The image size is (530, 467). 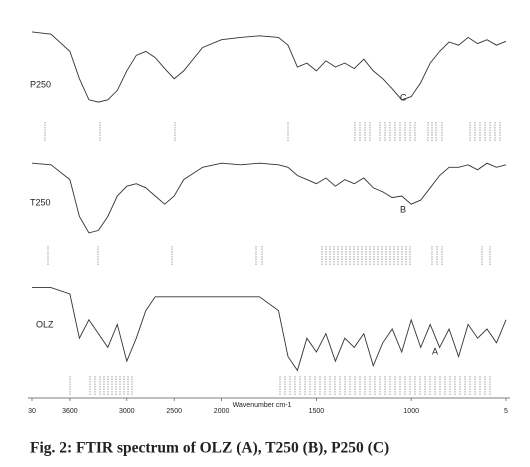 What do you see at coordinates (411, 411) in the screenshot?
I see `x-tick-label: 1000` at bounding box center [411, 411].